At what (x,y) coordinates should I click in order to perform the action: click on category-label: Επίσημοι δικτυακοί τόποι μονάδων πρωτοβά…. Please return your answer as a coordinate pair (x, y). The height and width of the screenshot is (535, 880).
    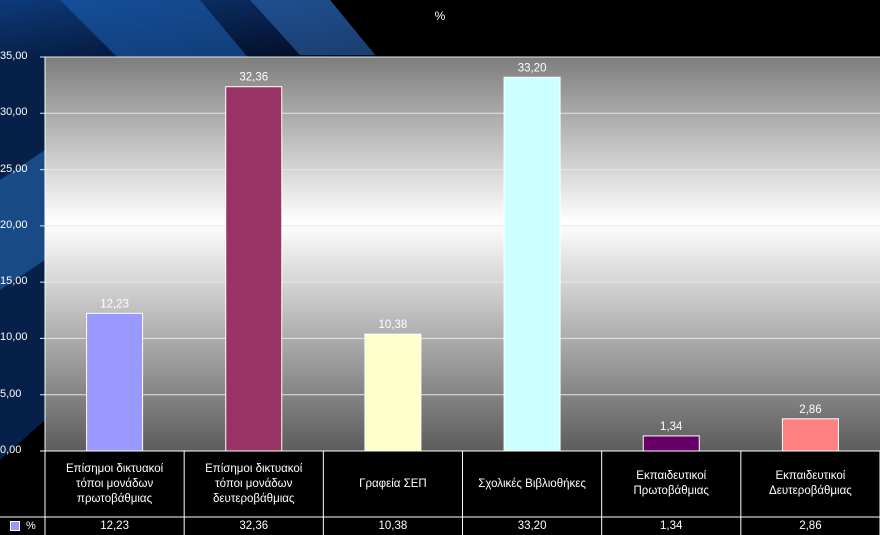
    Looking at the image, I should click on (114, 483).